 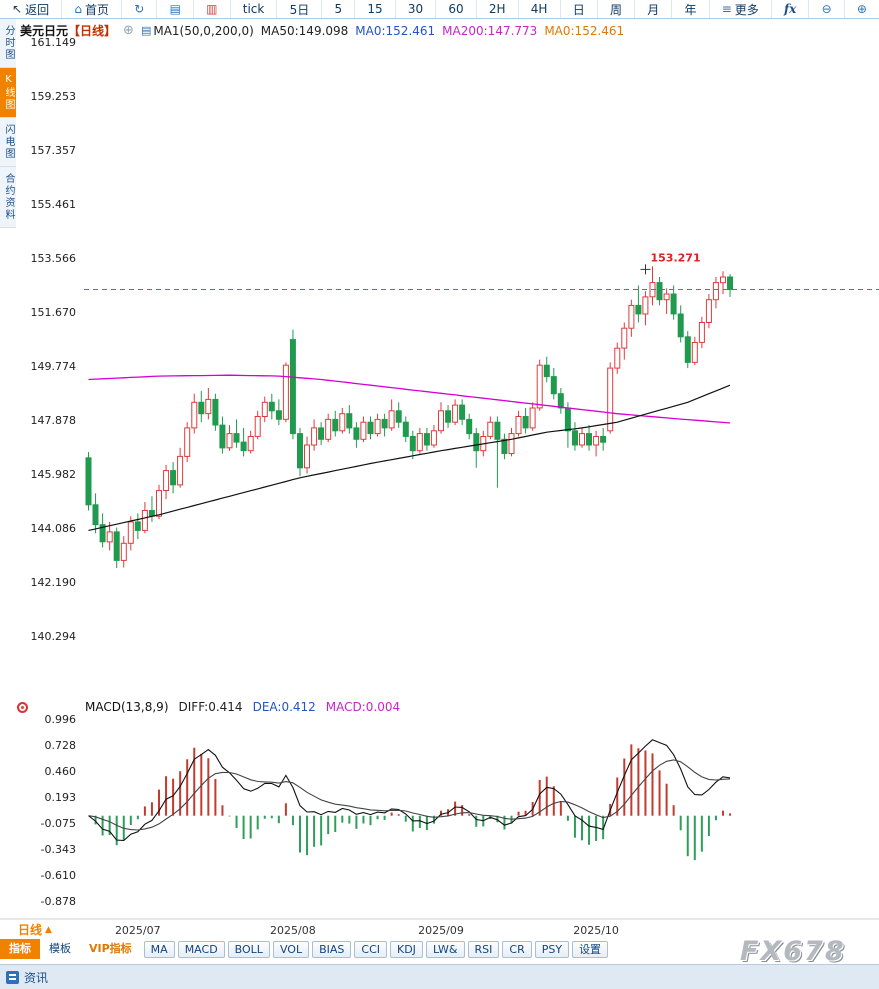 I want to click on indicator-lw-button: LW&, so click(x=445, y=949).